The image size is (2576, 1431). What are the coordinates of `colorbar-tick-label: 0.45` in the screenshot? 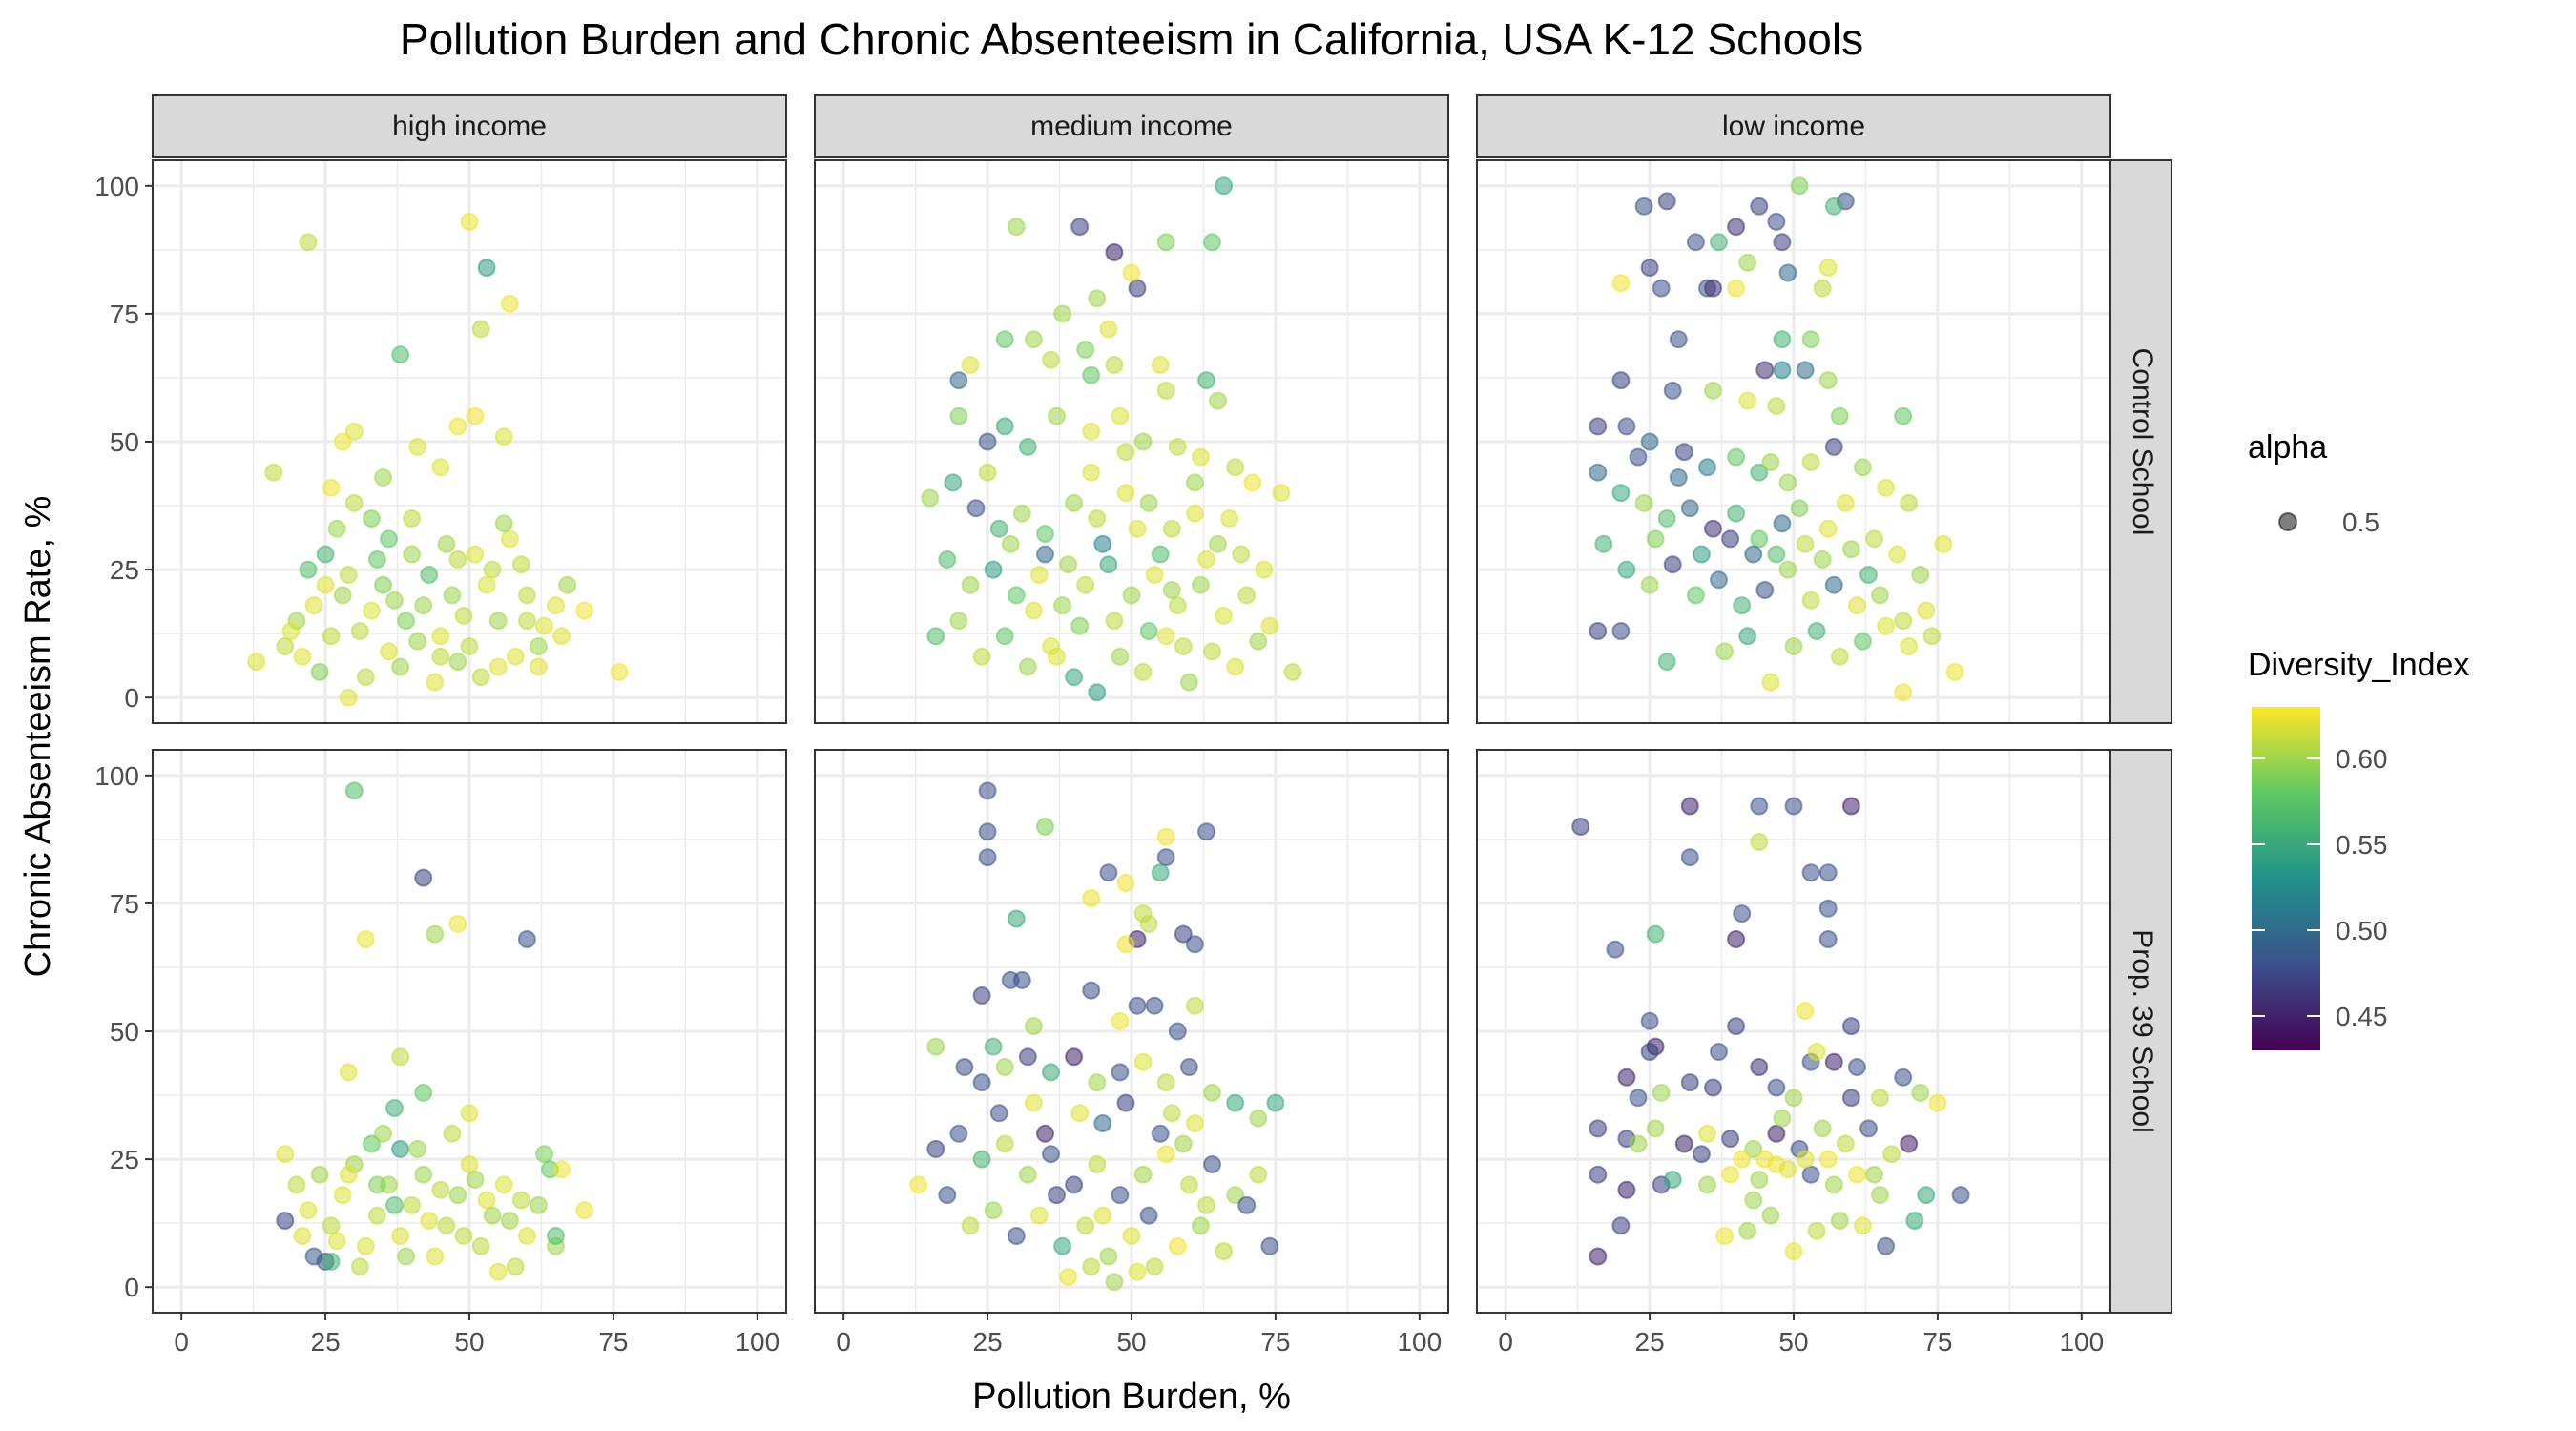 It's located at (2362, 1016).